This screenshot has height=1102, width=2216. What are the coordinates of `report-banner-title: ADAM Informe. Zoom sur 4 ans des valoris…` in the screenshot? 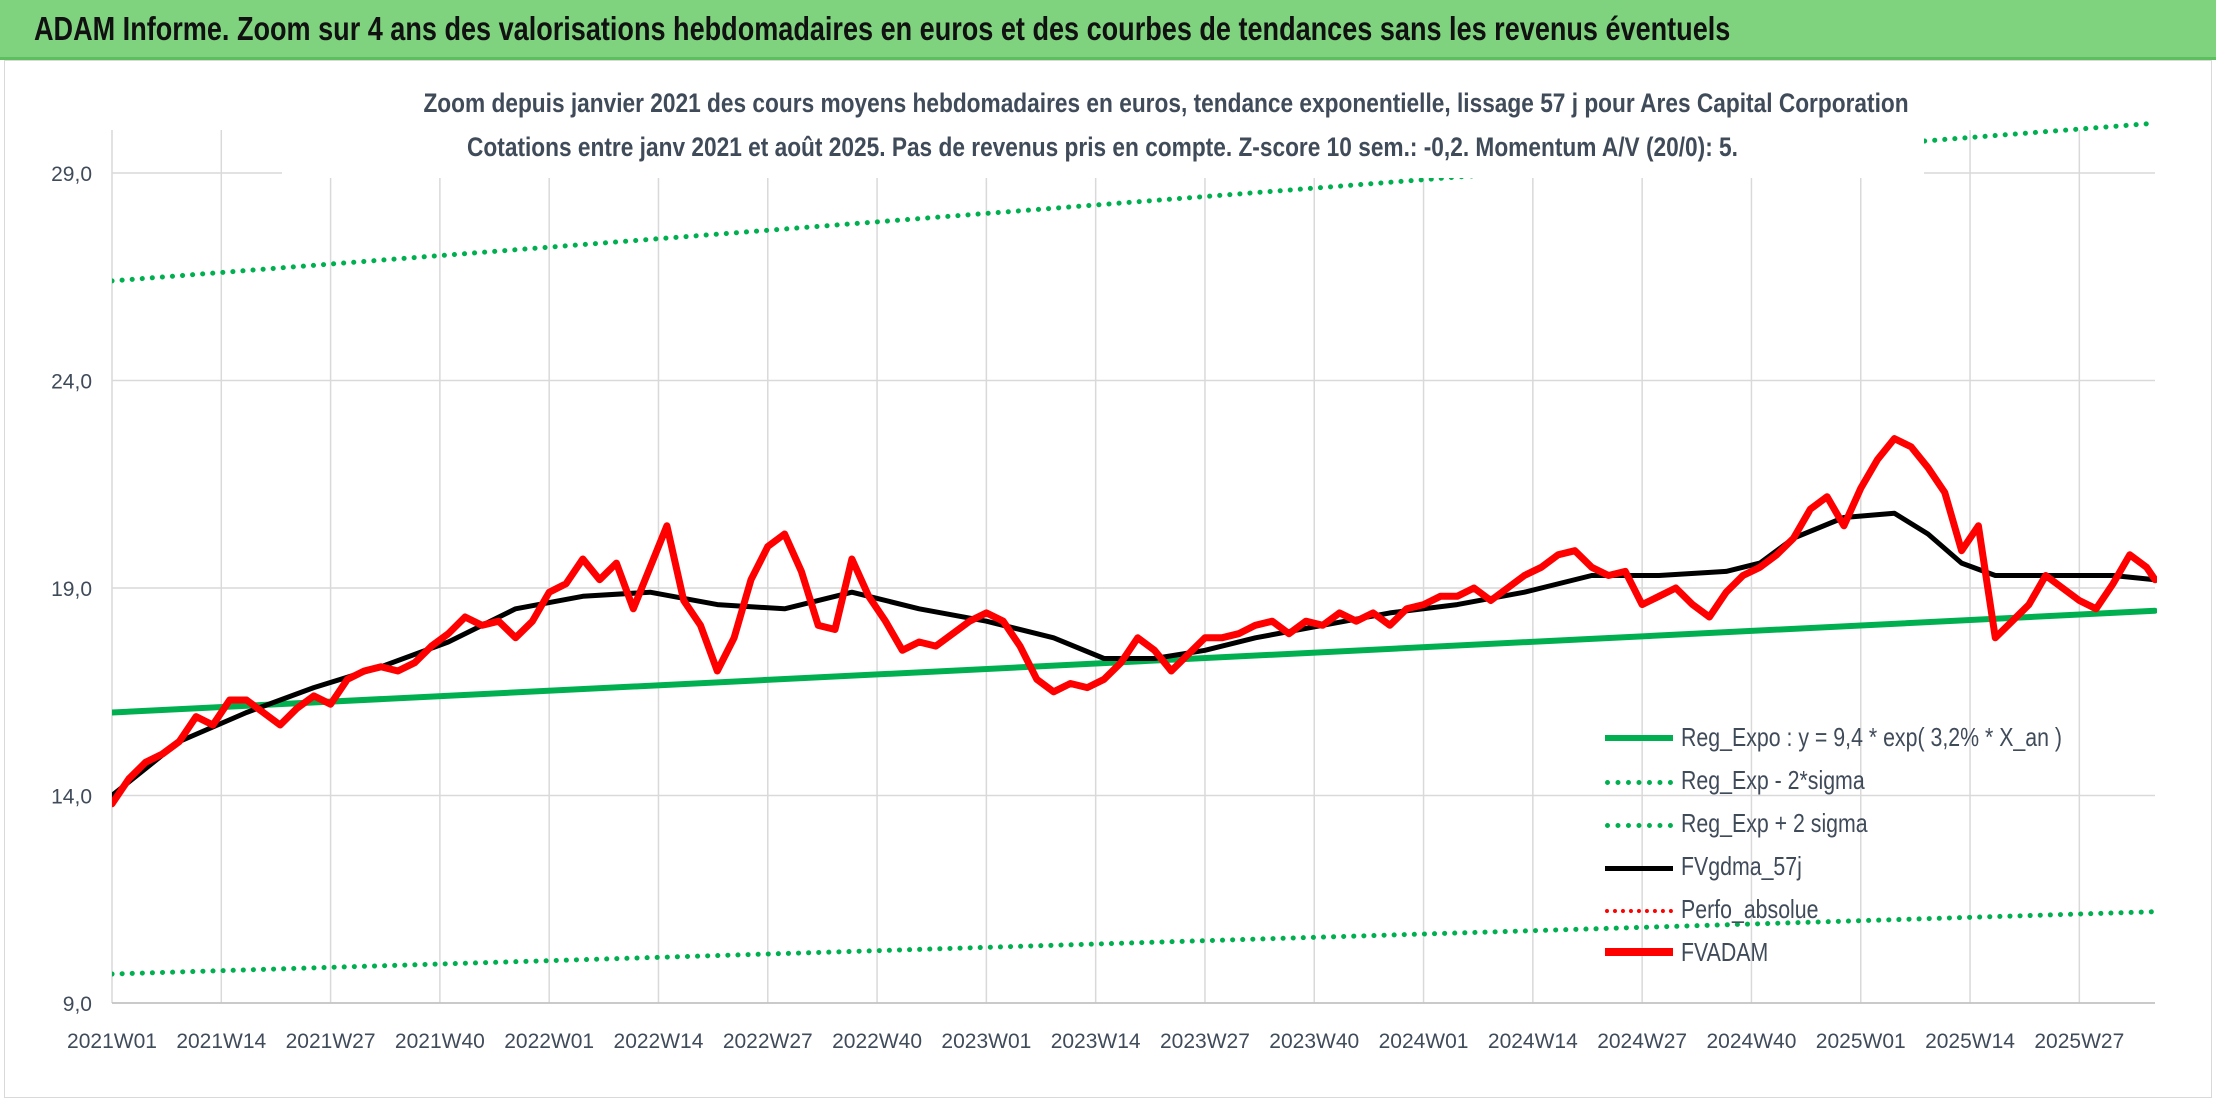 It's located at (882, 28).